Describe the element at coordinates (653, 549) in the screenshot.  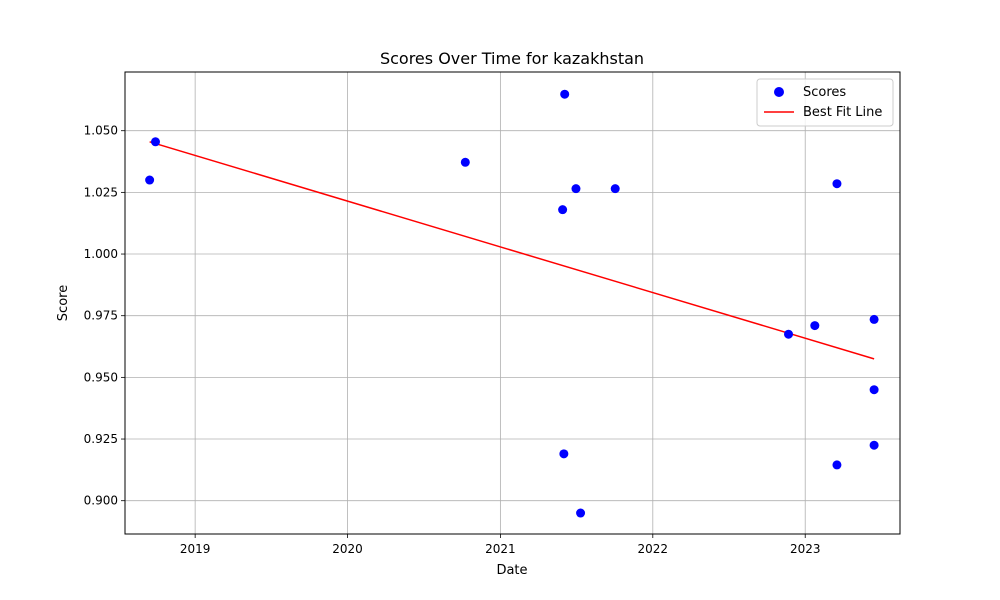
I see `x-tick-label: 2022` at that location.